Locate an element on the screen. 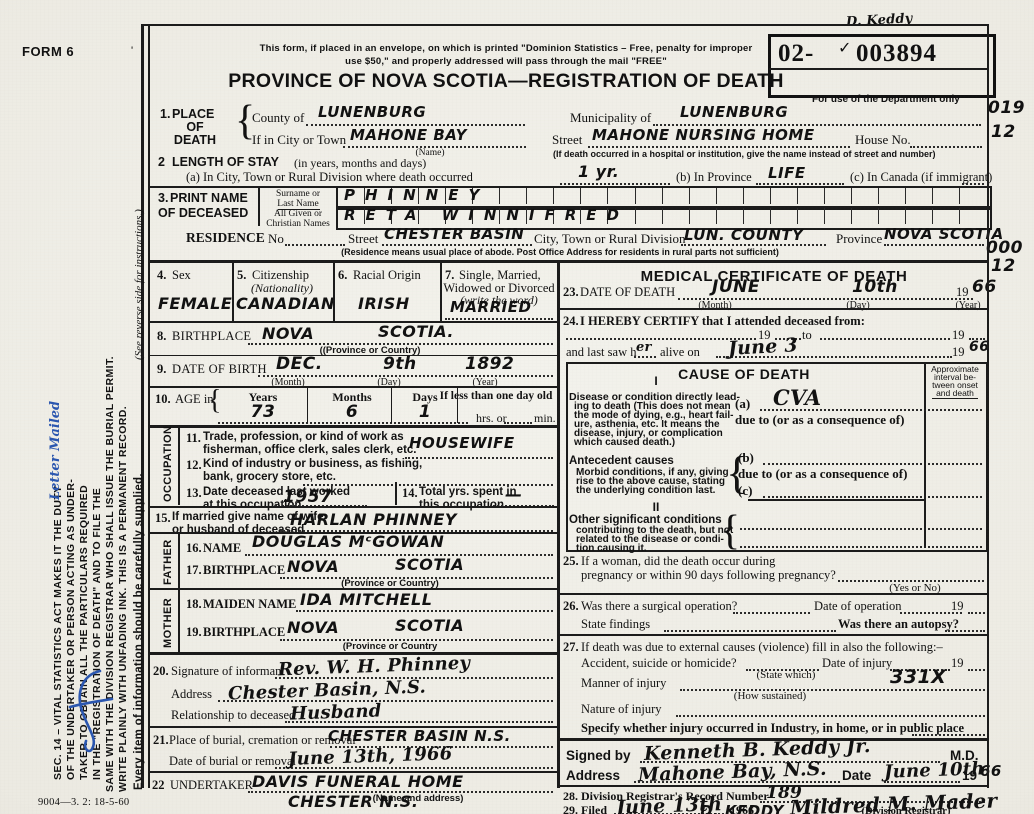 The width and height of the screenshot is (1034, 814). divider-after-mother is located at coordinates (353, 653).